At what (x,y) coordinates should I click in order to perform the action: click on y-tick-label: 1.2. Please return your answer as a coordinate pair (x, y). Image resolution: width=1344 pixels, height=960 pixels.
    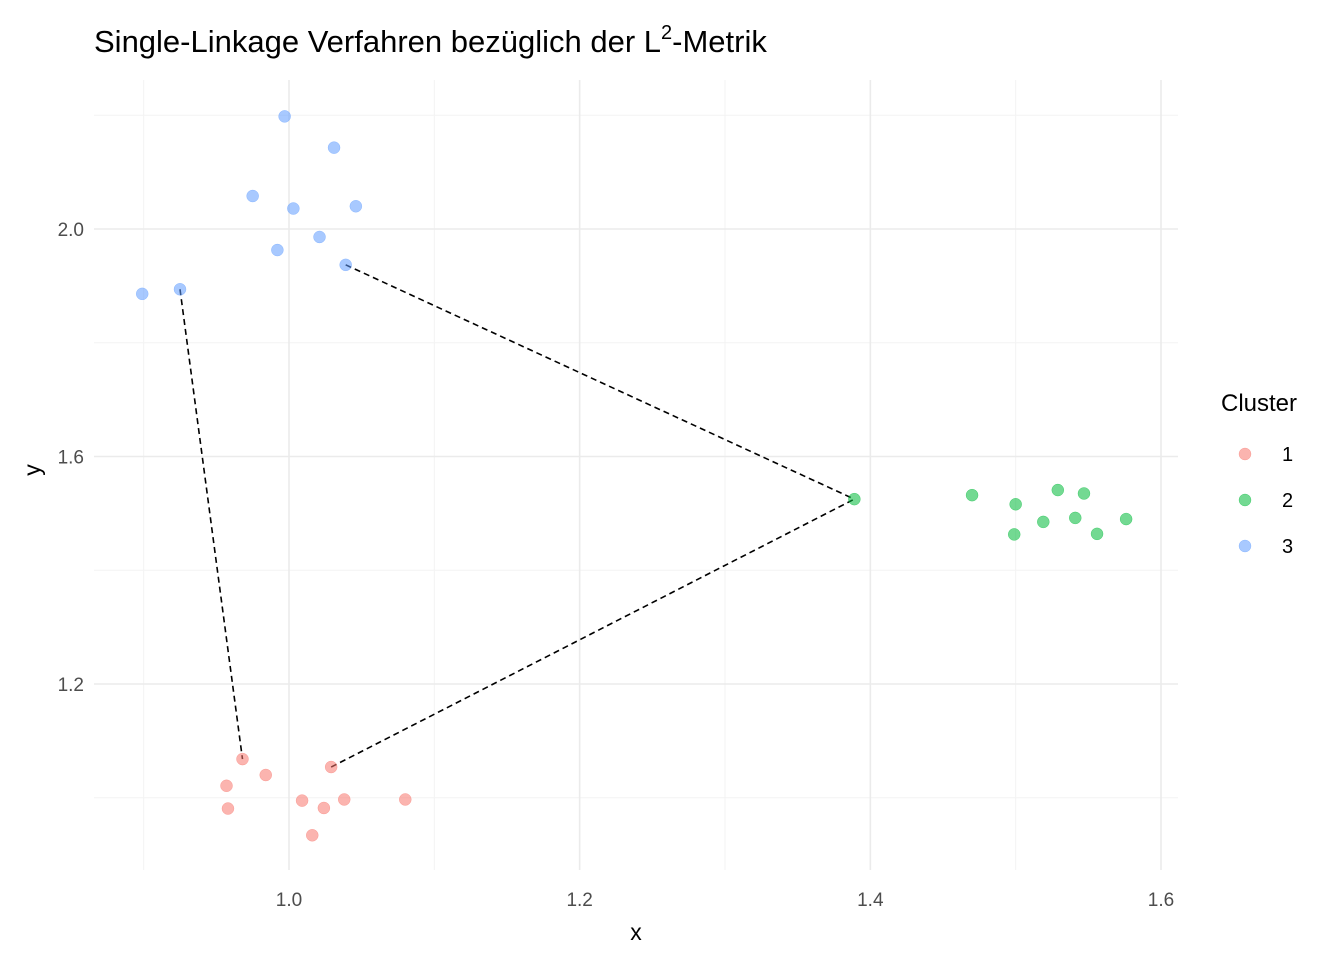
    Looking at the image, I should click on (71, 685).